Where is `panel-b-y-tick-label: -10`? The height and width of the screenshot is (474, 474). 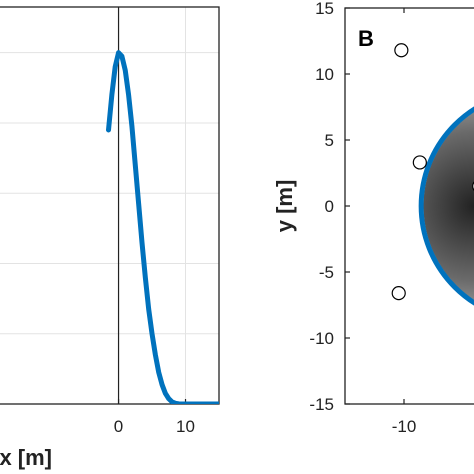 panel-b-y-tick-label: -10 is located at coordinates (321, 338).